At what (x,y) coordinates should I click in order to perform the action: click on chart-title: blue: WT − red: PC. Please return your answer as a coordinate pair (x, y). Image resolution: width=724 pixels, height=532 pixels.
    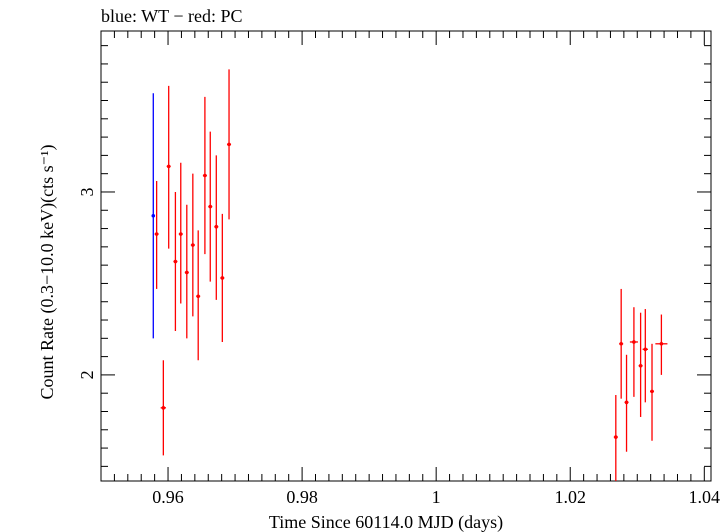
    Looking at the image, I should click on (171, 16).